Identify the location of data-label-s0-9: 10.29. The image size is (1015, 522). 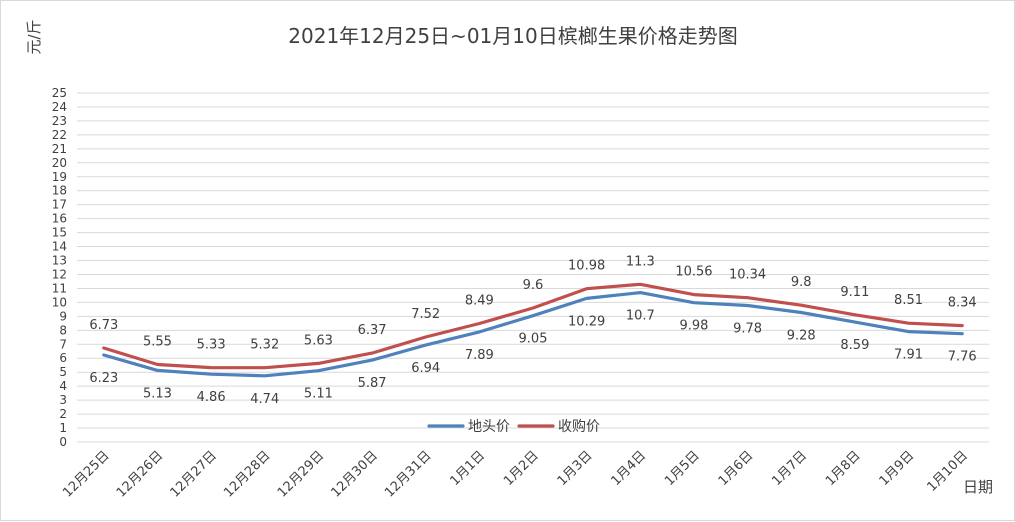
(586, 321).